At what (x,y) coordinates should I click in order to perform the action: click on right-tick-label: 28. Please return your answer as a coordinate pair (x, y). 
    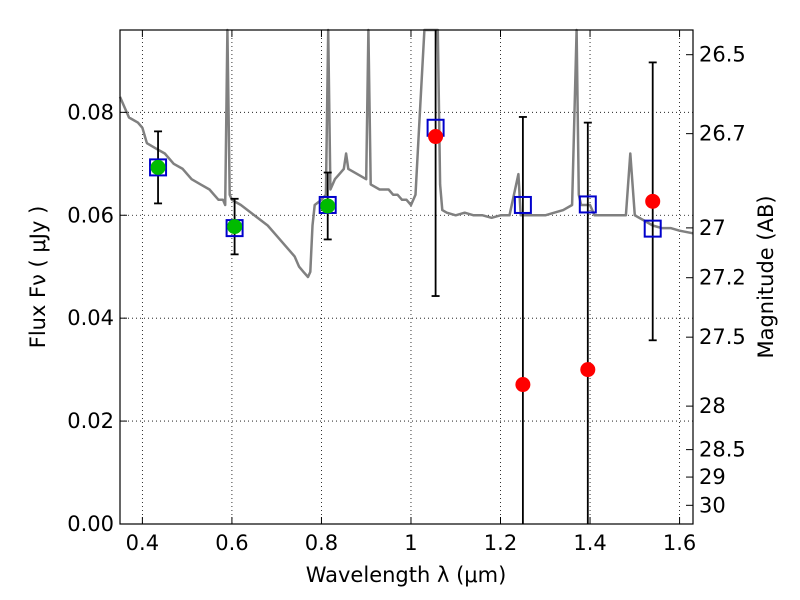
    Looking at the image, I should click on (712, 406).